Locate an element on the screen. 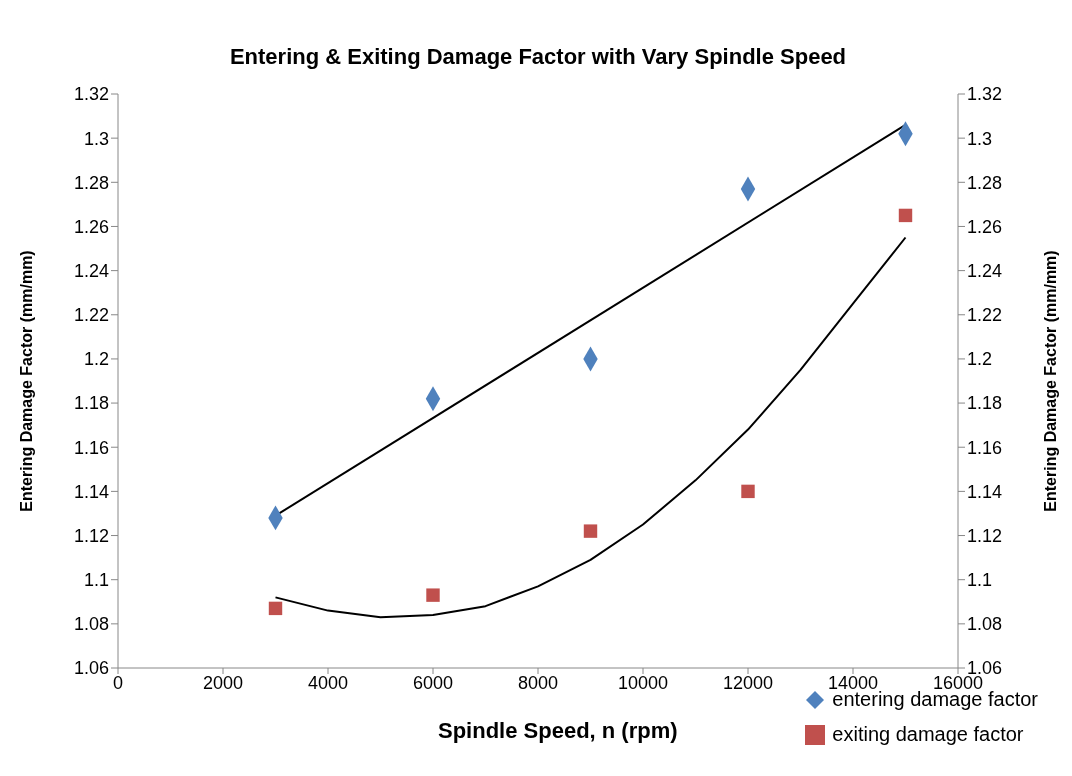 The image size is (1072, 776). y-tick-label: 1.14 is located at coordinates (91, 491).